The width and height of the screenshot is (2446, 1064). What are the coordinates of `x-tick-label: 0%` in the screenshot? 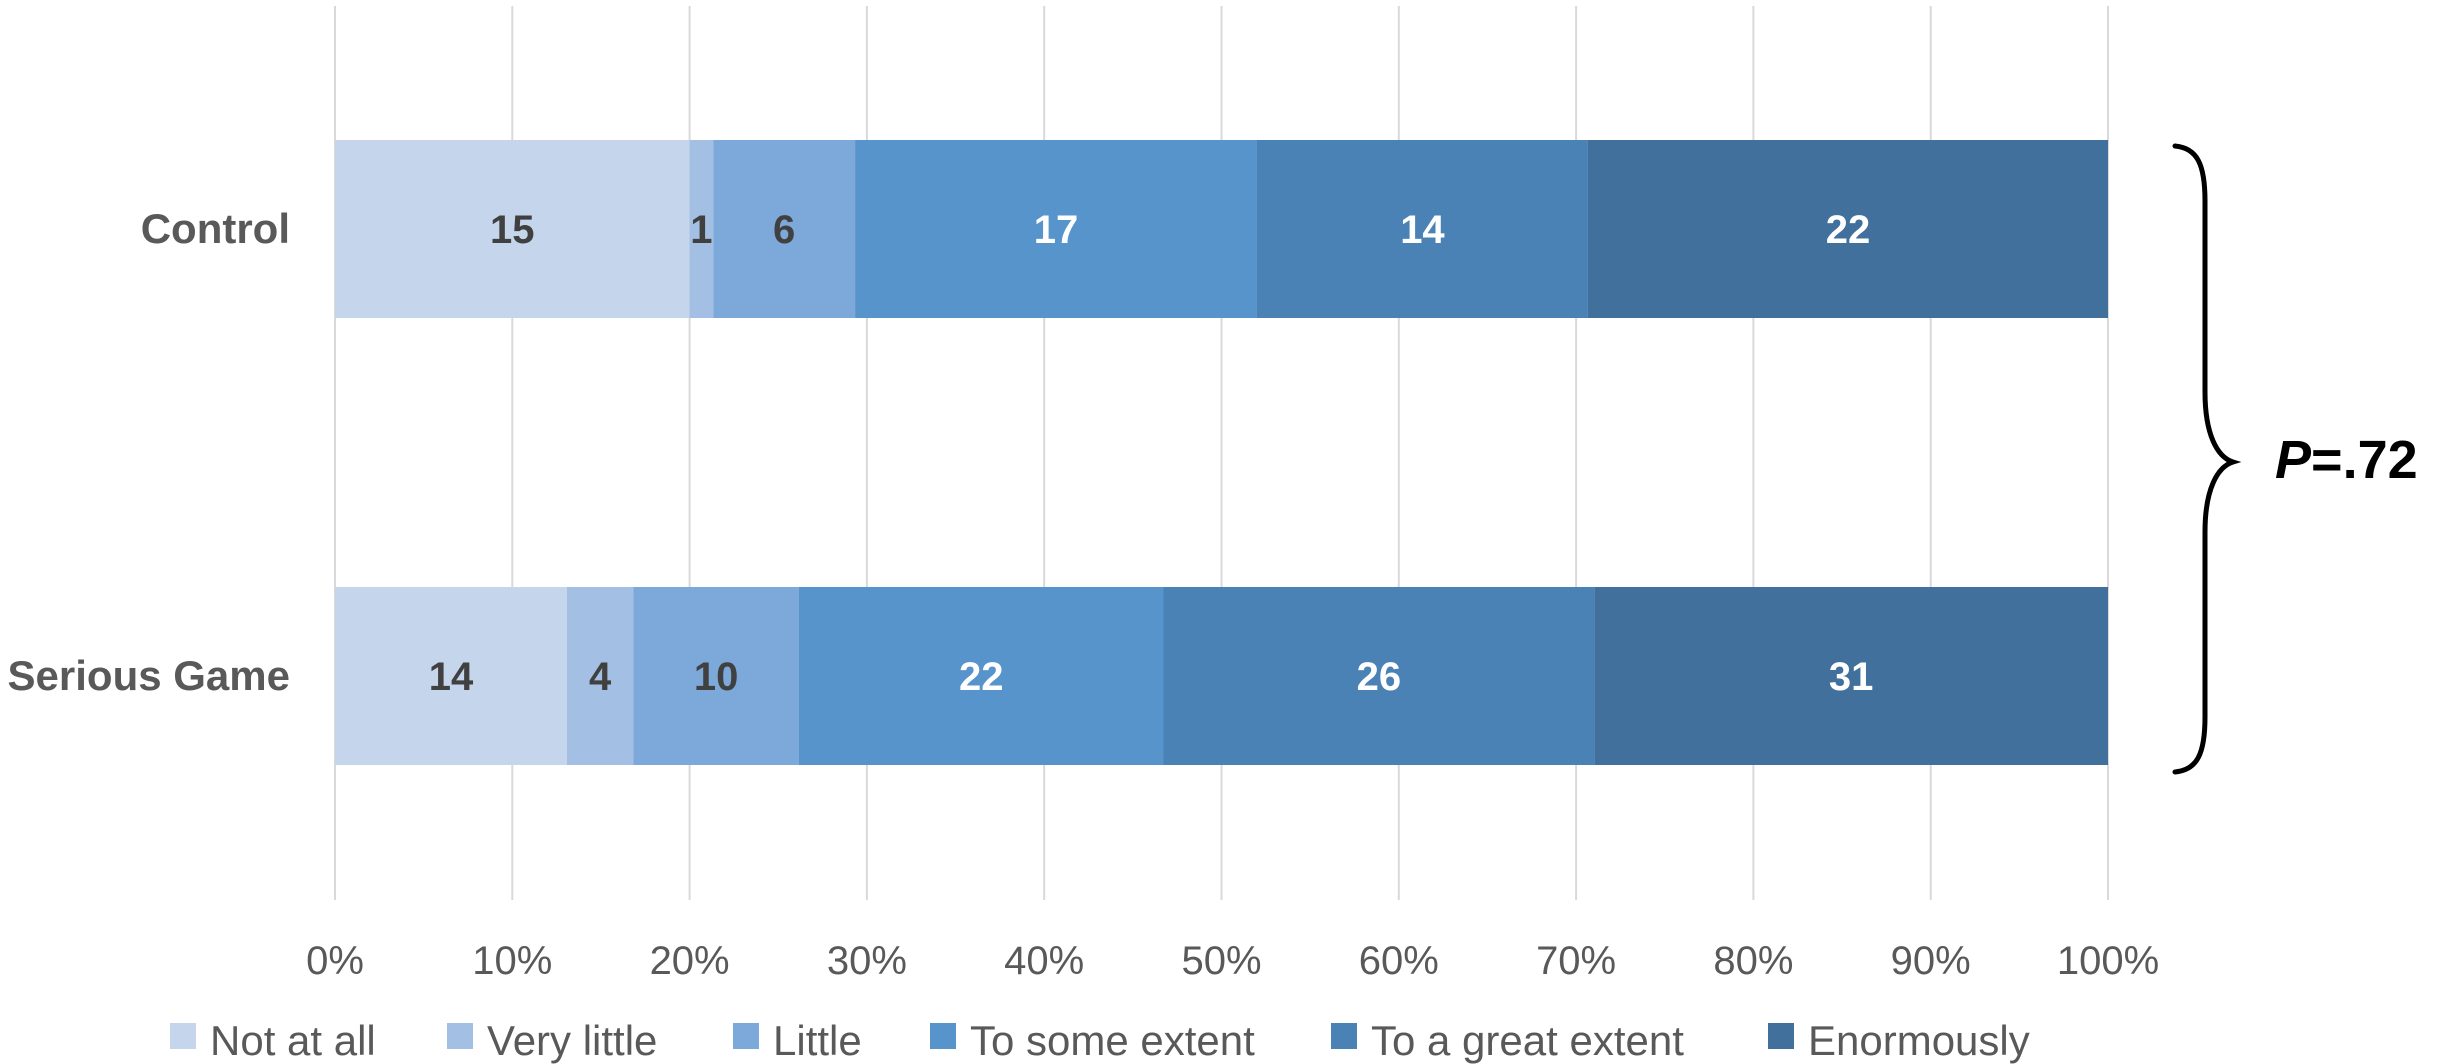 It's located at (335, 961).